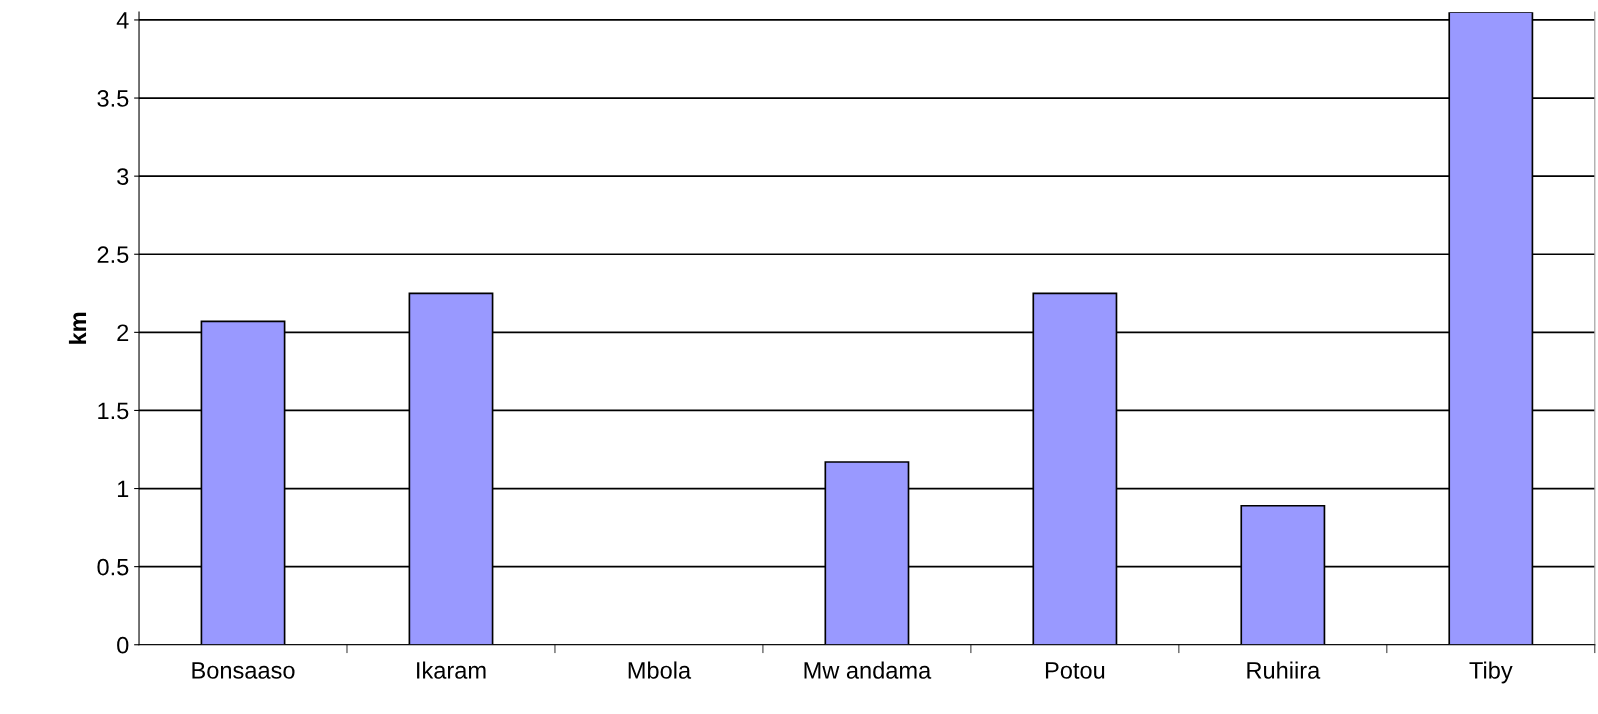 The width and height of the screenshot is (1598, 714). Describe the element at coordinates (123, 176) in the screenshot. I see `y-tick-label: 3` at that location.